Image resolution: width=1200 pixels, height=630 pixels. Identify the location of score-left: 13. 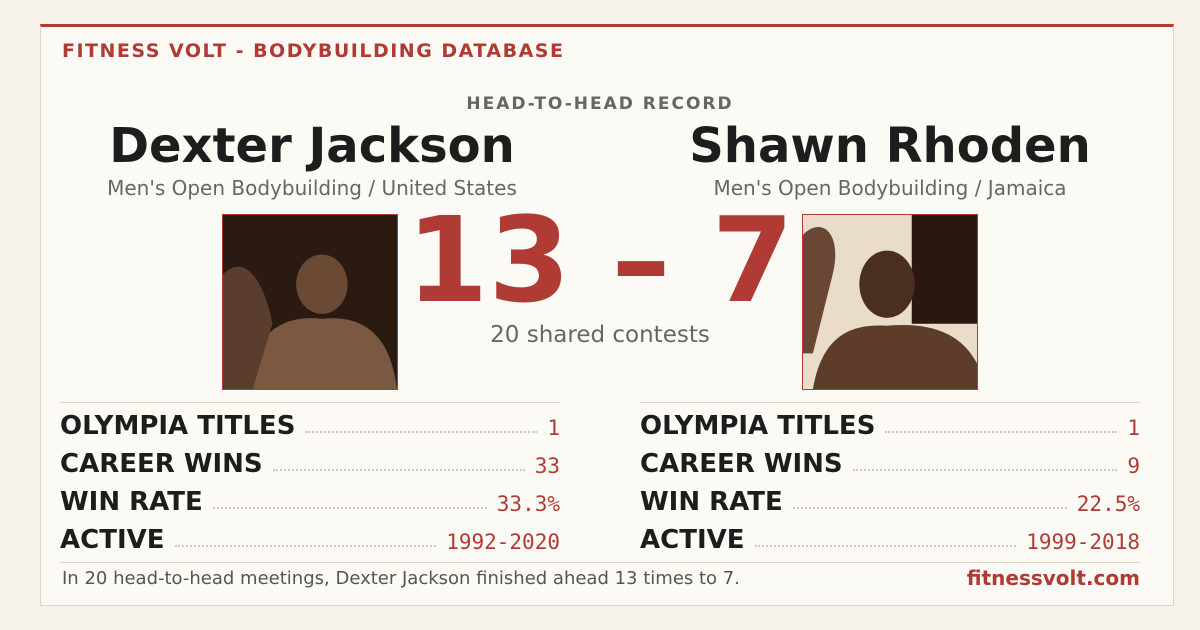
(488, 260).